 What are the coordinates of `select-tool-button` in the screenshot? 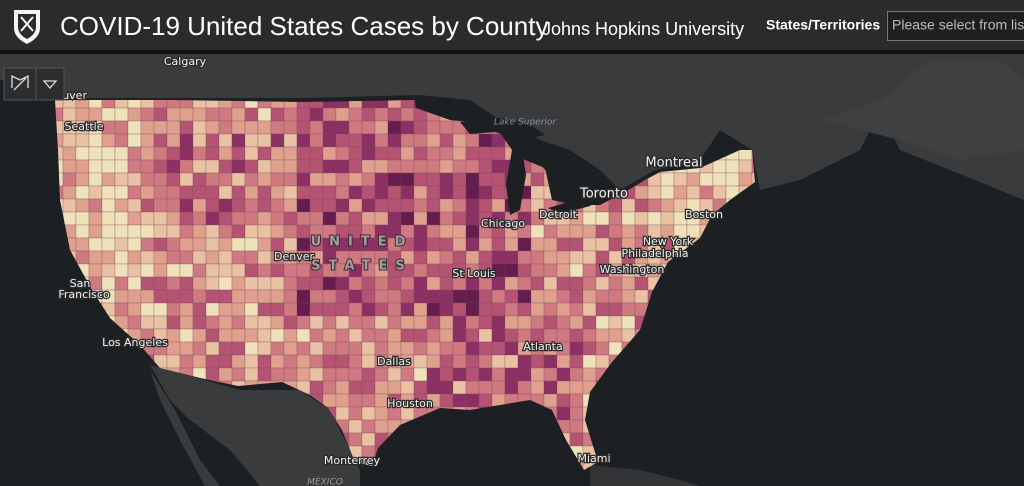 It's located at (20, 84).